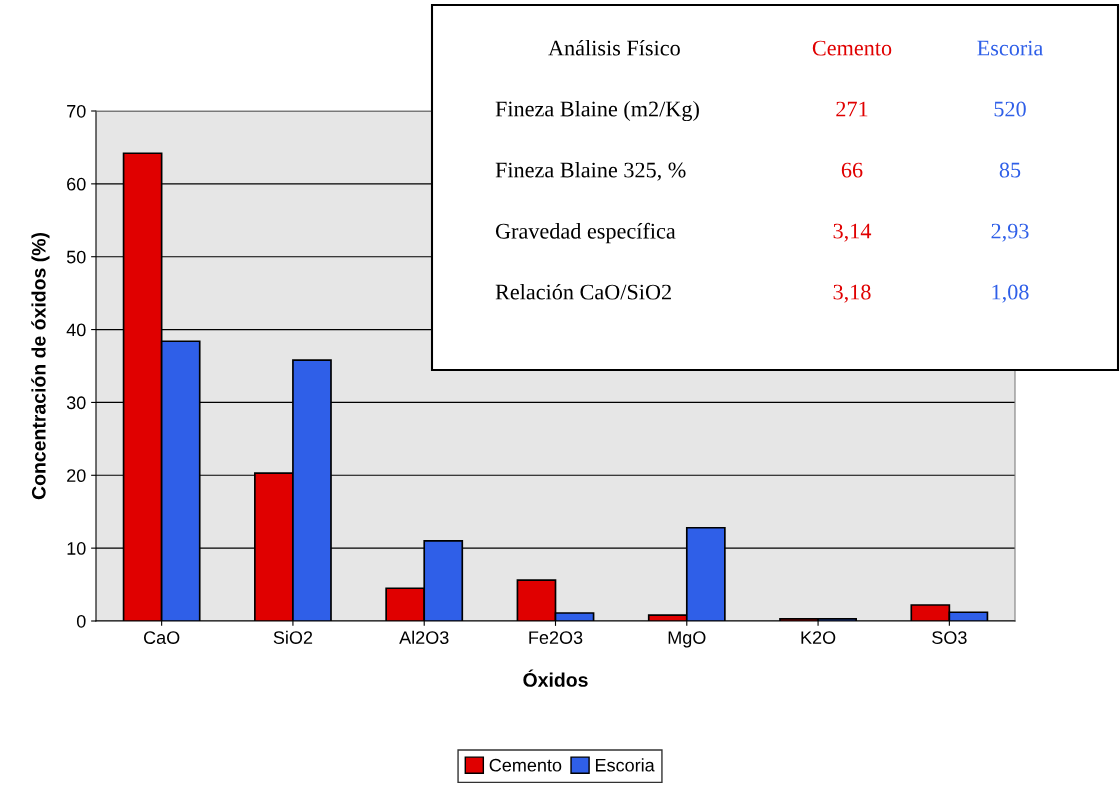  What do you see at coordinates (852, 48) in the screenshot?
I see `text: Cemento` at bounding box center [852, 48].